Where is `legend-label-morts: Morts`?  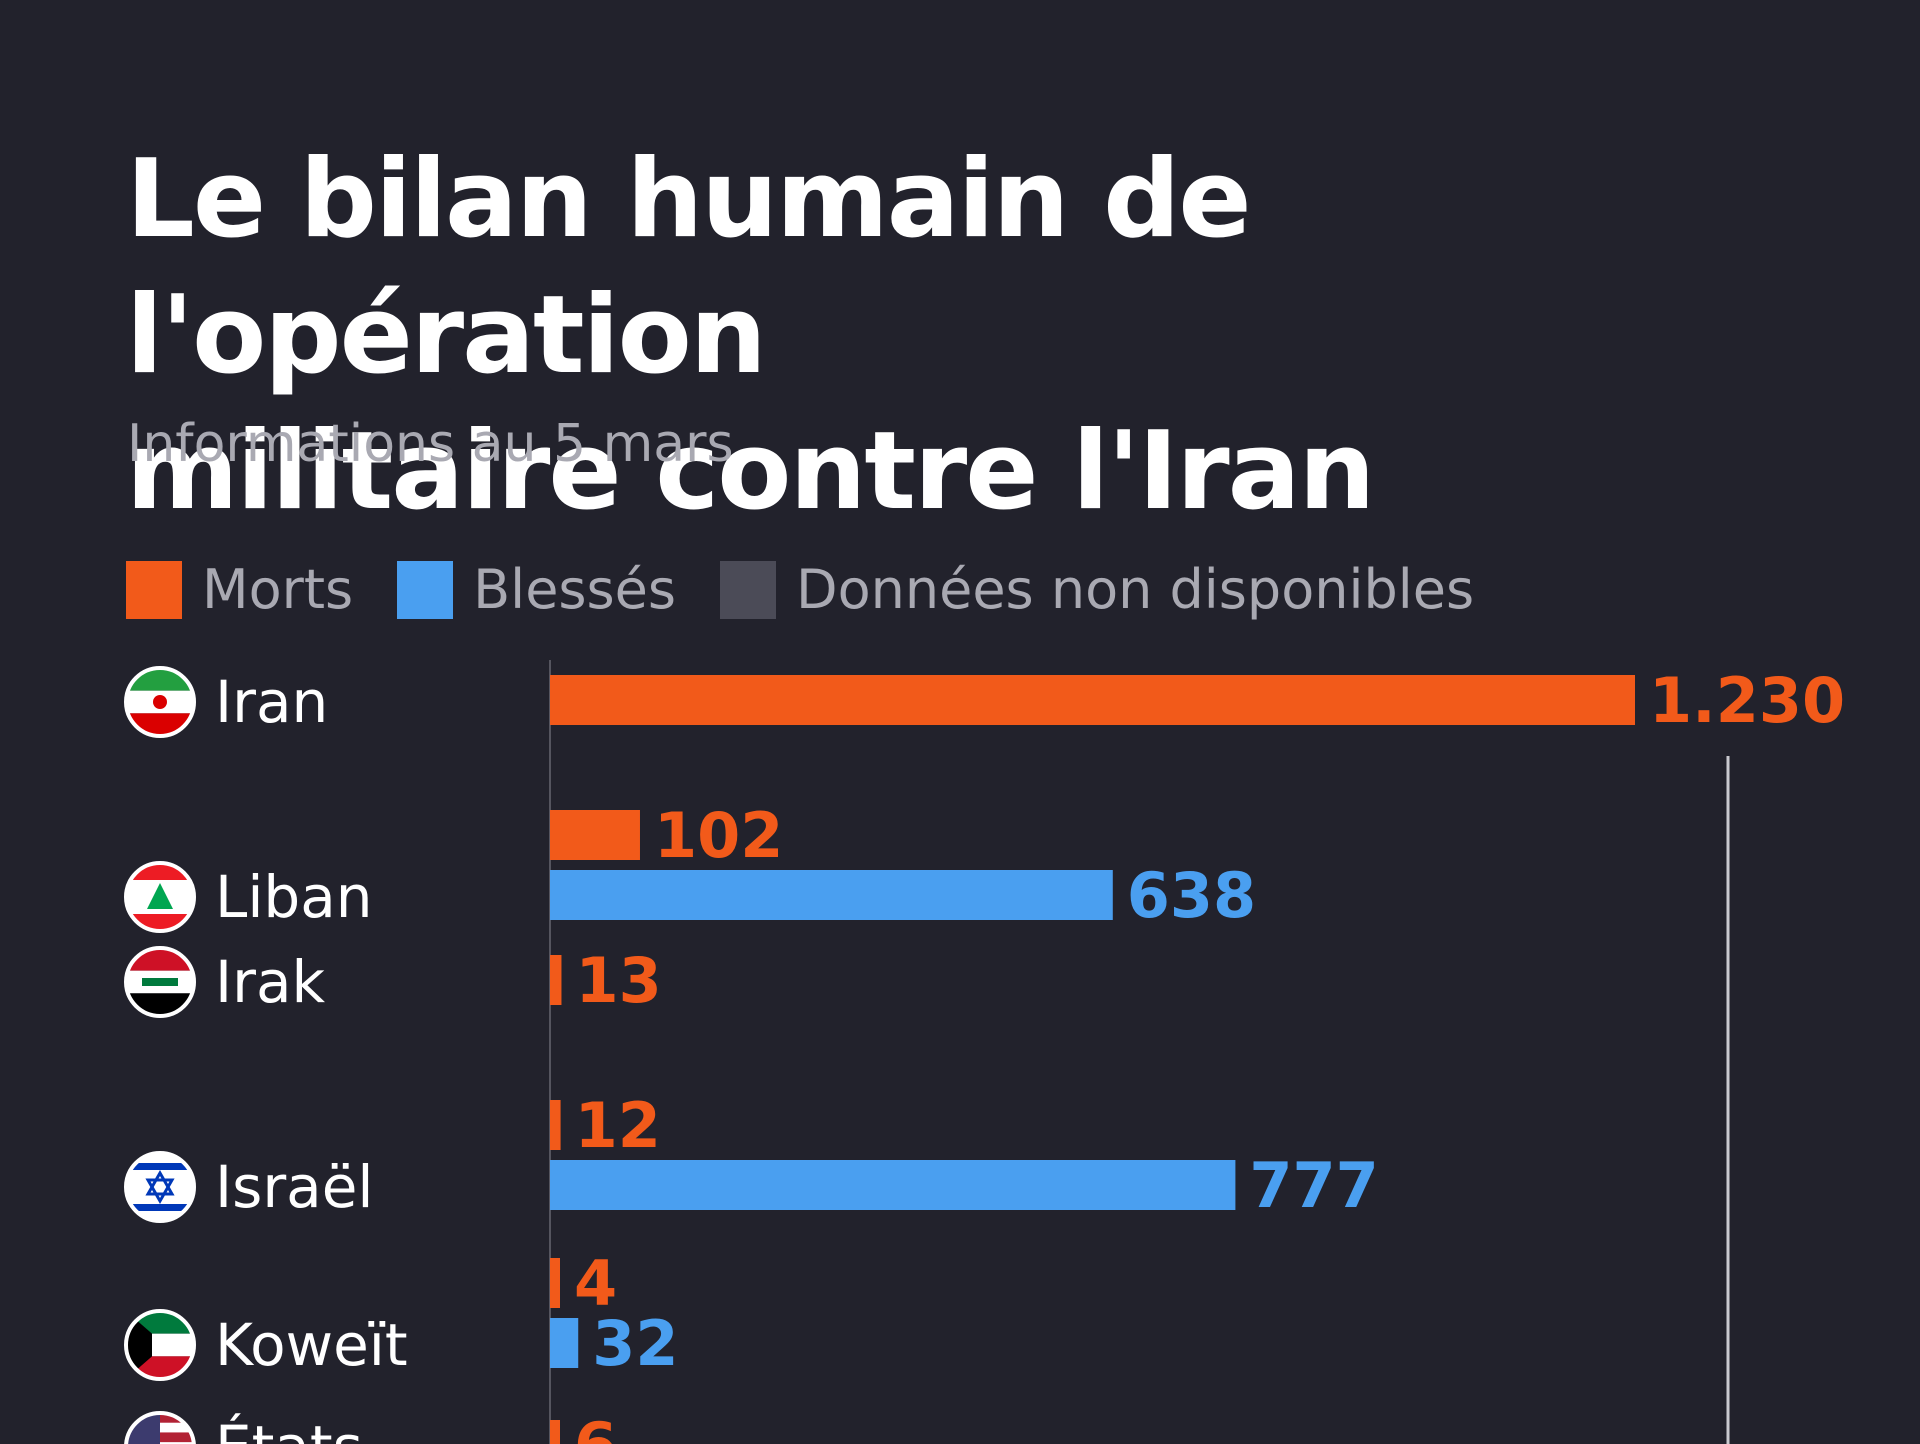 legend-label-morts: Morts is located at coordinates (278, 589).